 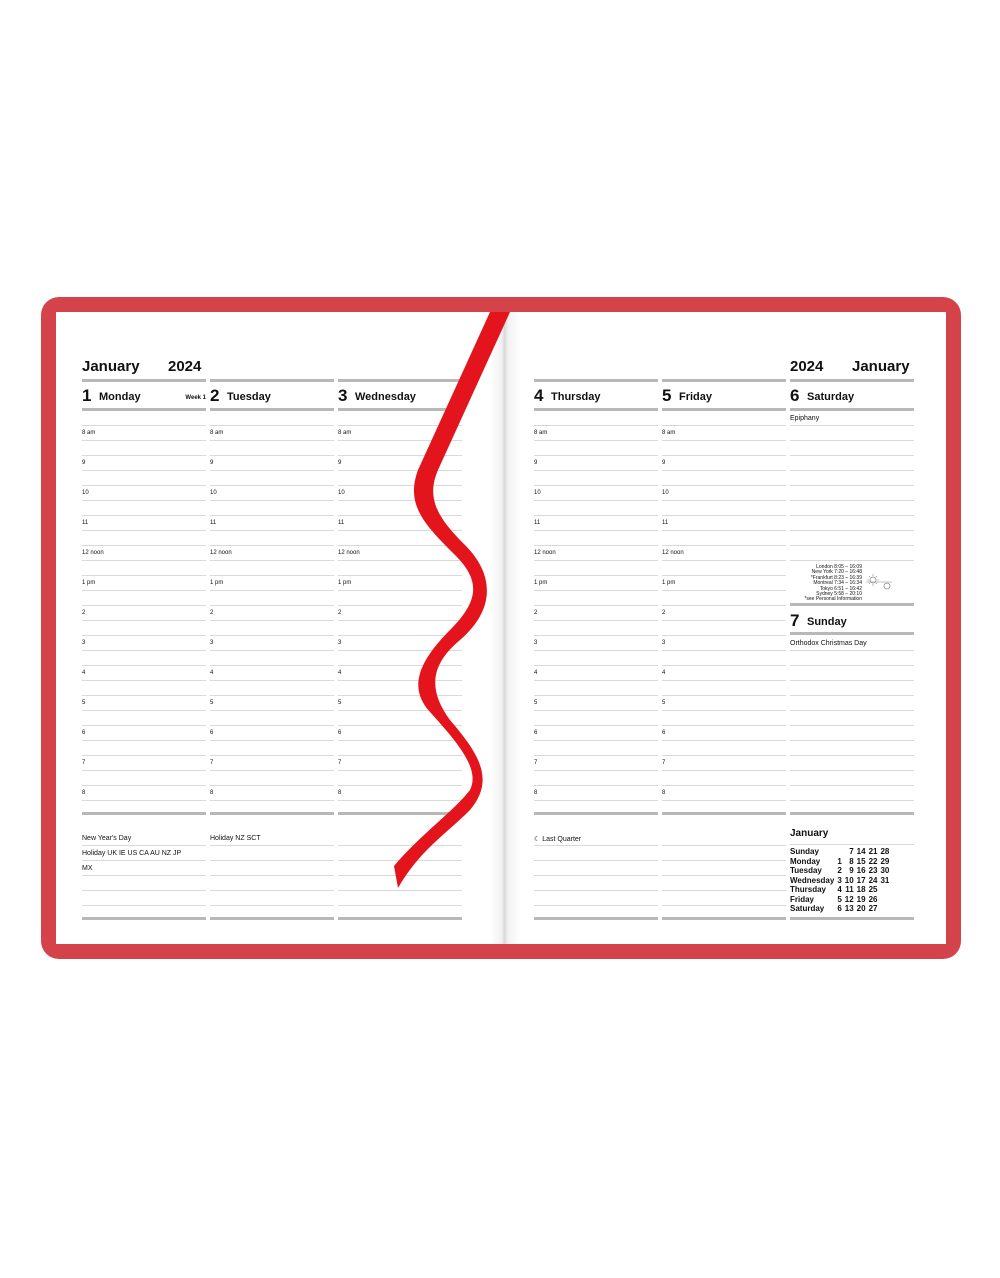 I want to click on hour-label: 12 noon, so click(x=545, y=553).